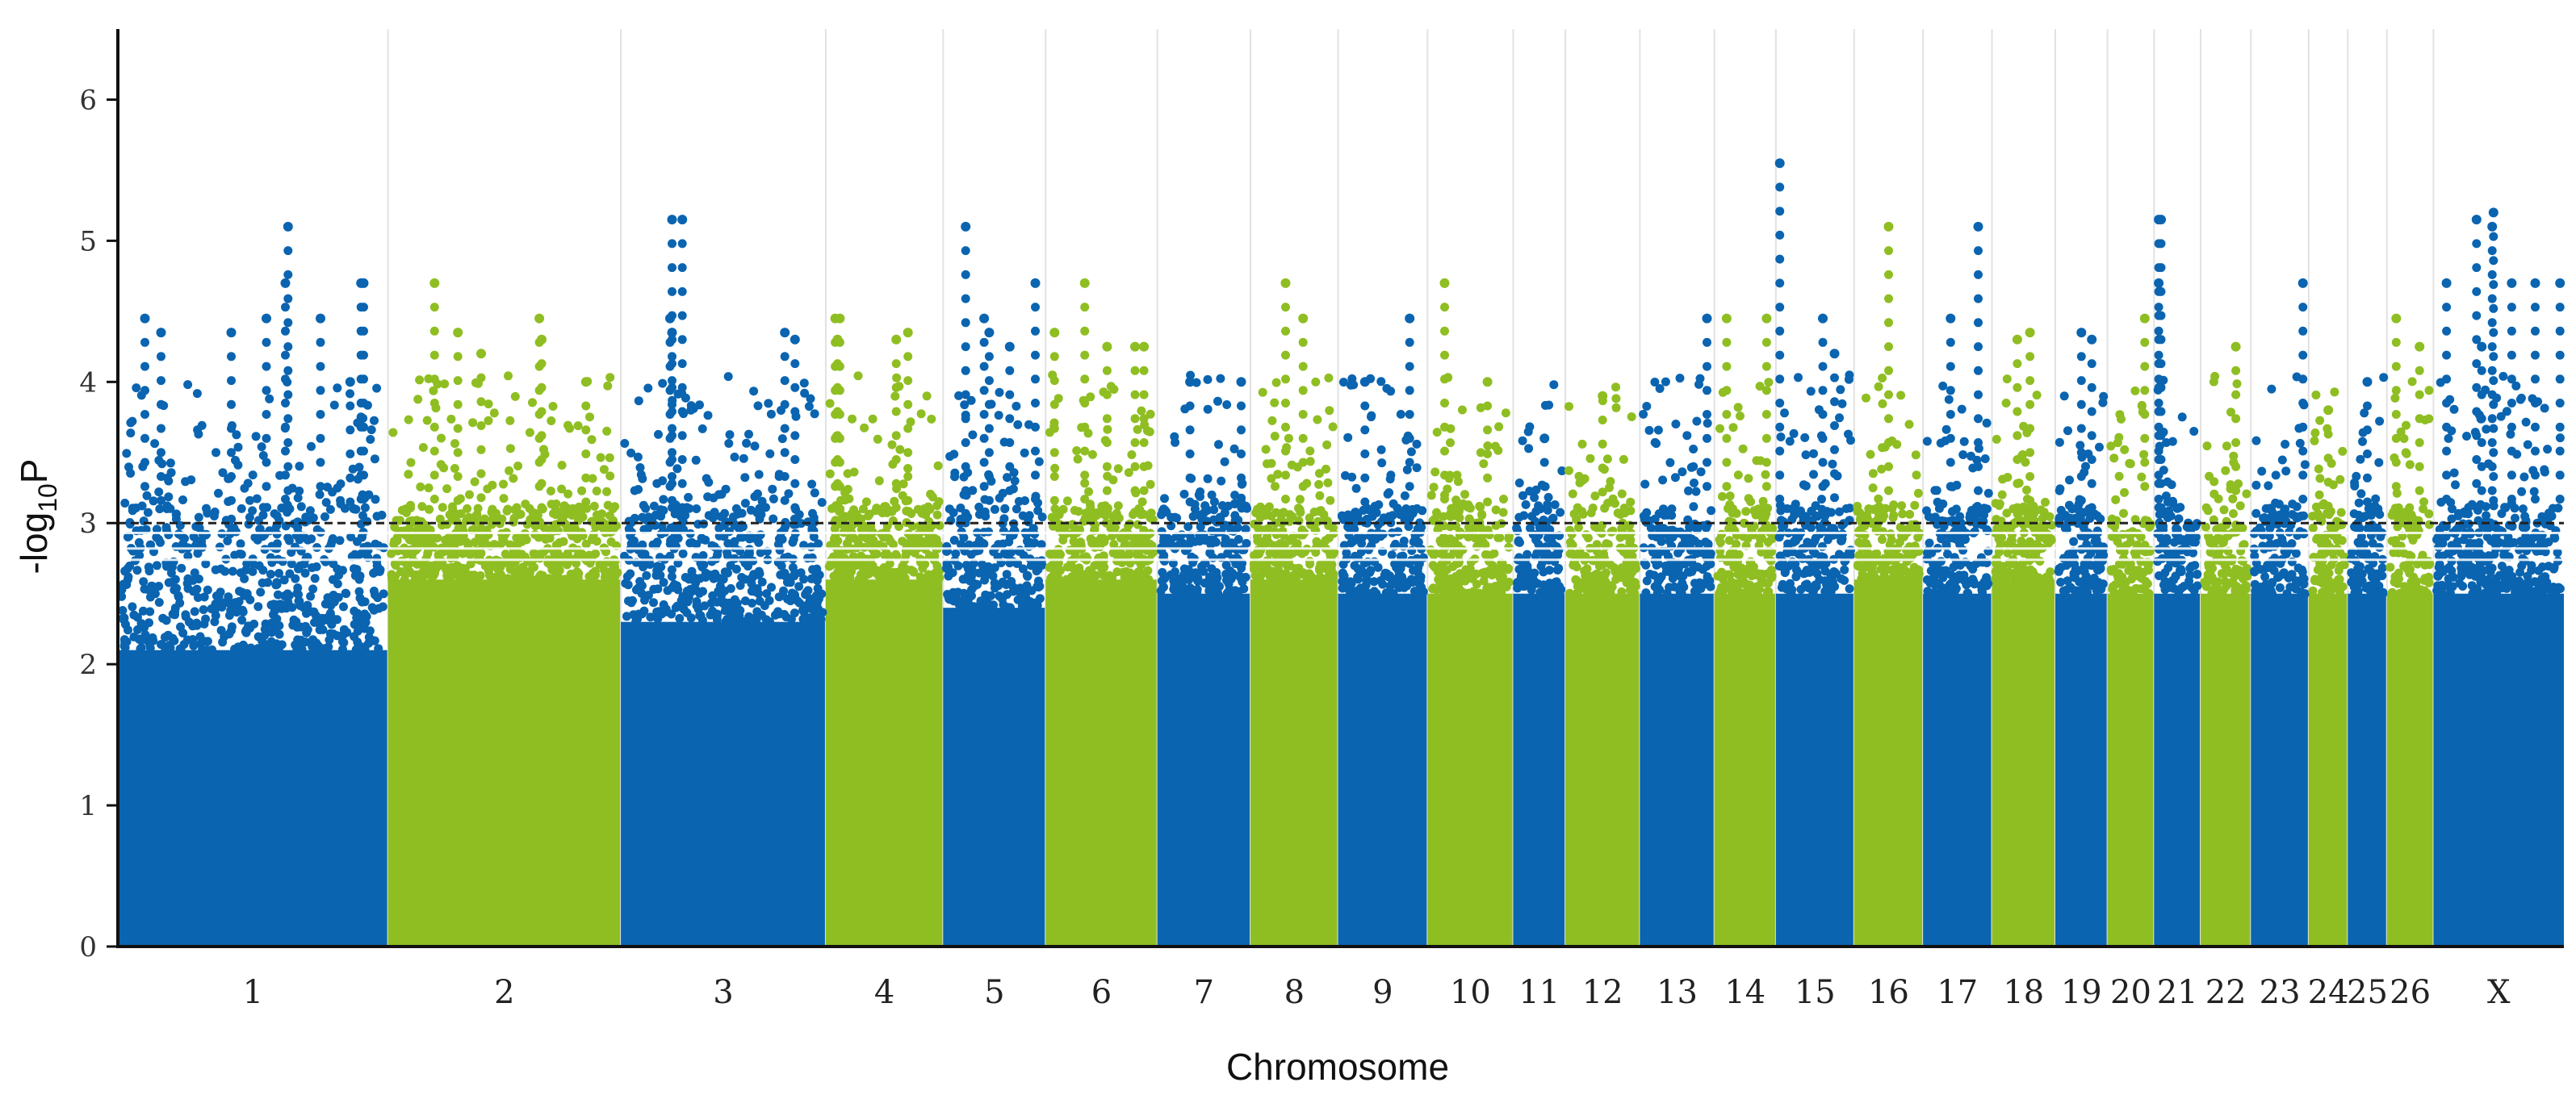  What do you see at coordinates (2280, 770) in the screenshot?
I see `chromosome-23-band` at bounding box center [2280, 770].